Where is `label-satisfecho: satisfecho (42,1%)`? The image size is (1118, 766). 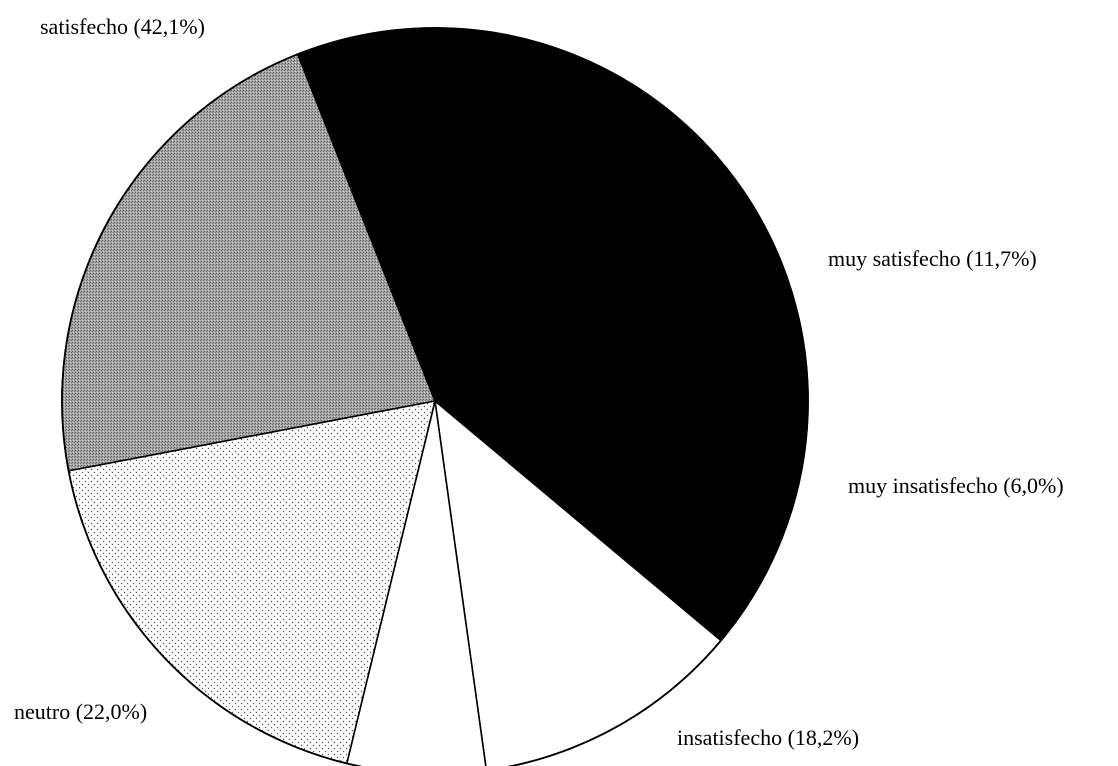
label-satisfecho: satisfecho (42,1%) is located at coordinates (122, 26).